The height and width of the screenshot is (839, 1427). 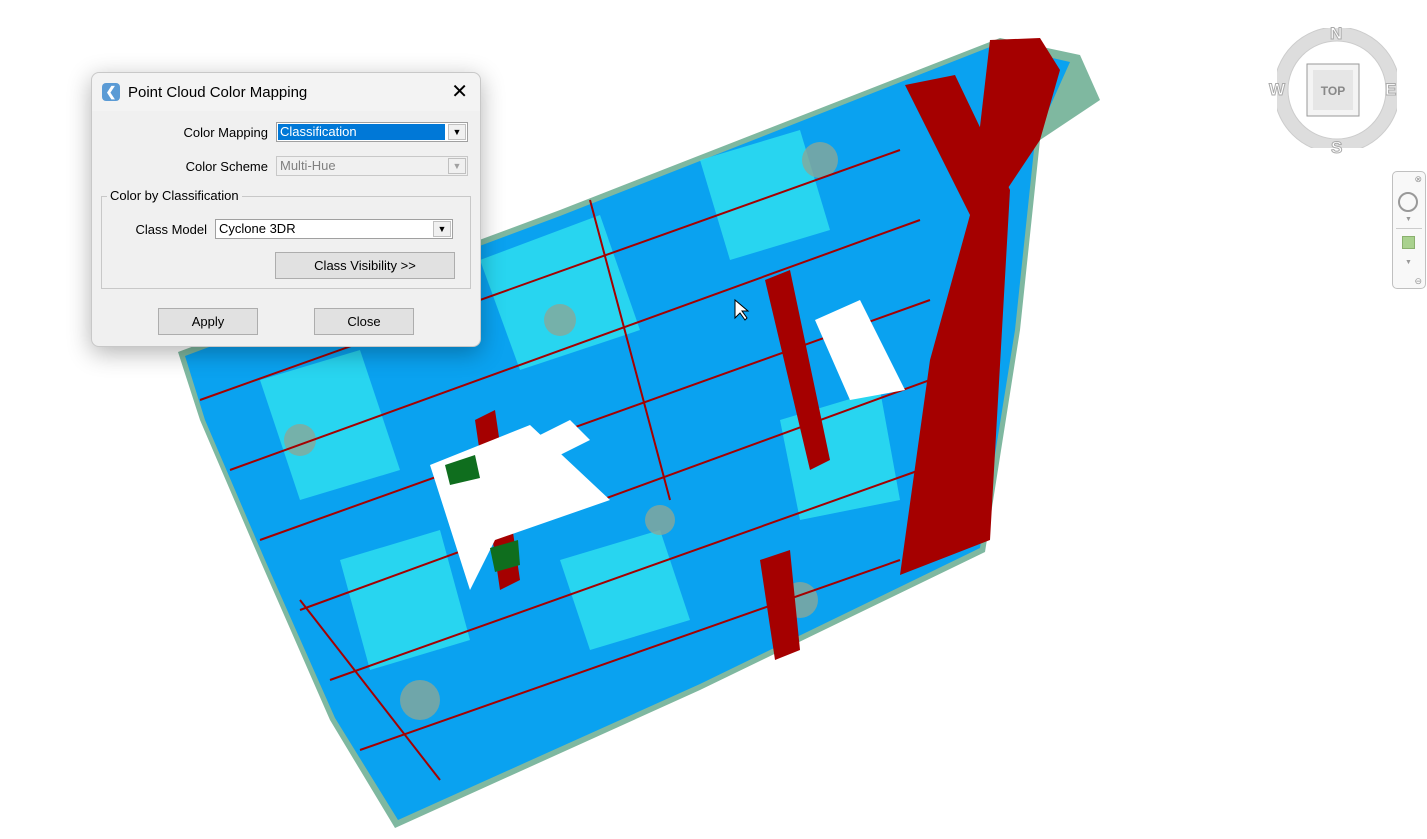 I want to click on navigation-bar: ⊗ ▼ ▼ ⊖, so click(x=1409, y=230).